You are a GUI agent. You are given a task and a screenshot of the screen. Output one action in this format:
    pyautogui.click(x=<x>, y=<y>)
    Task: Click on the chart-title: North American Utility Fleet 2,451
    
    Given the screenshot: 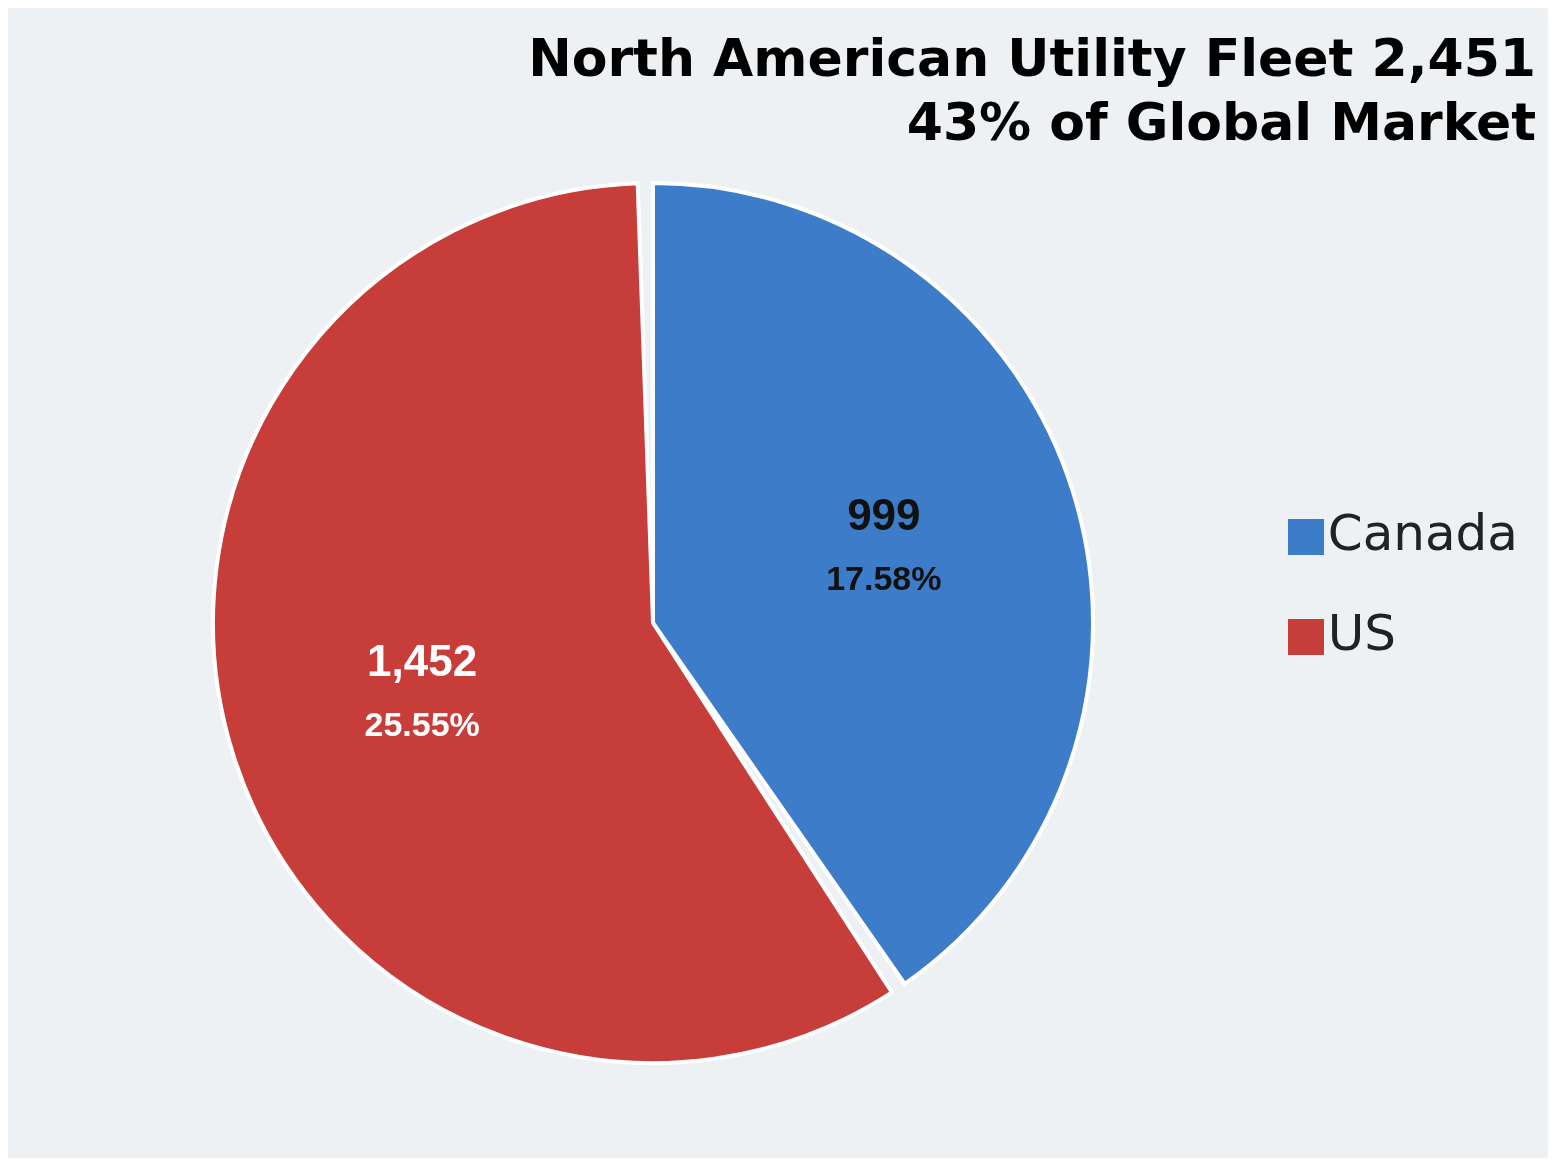 What is the action you would take?
    pyautogui.click(x=1032, y=58)
    